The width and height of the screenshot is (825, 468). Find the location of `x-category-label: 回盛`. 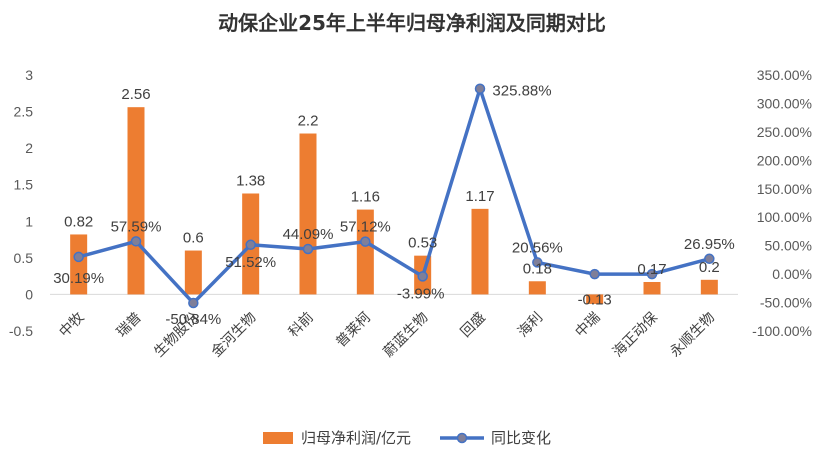

x-category-label: 回盛 is located at coordinates (473, 325).